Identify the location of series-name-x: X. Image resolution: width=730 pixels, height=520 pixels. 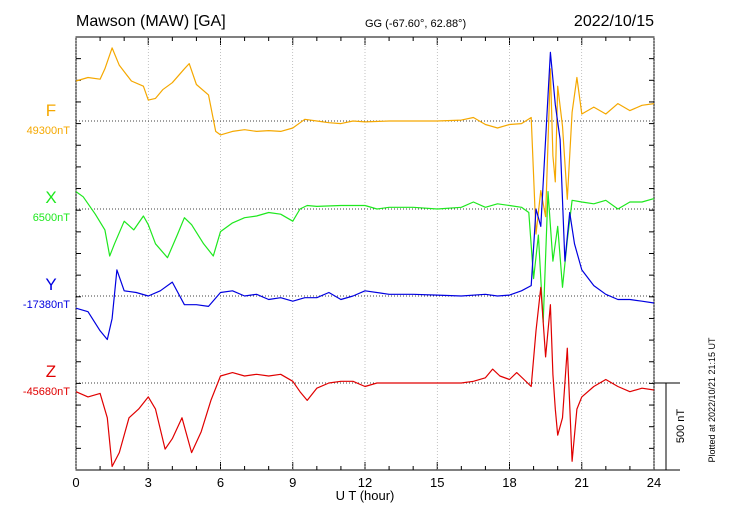
(50, 197).